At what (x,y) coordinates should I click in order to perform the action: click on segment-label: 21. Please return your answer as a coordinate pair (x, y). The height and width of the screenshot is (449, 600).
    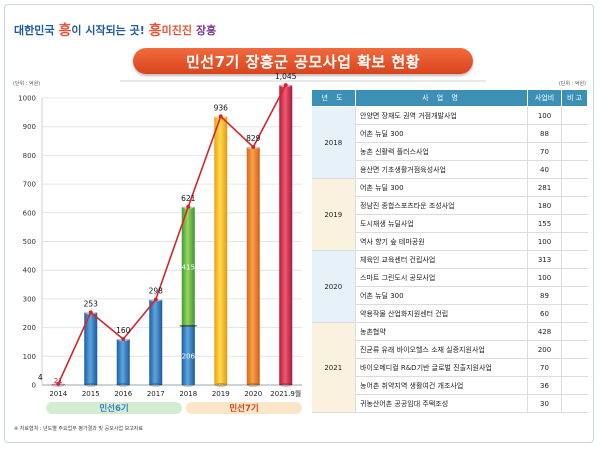
    Looking at the image, I should click on (58, 381).